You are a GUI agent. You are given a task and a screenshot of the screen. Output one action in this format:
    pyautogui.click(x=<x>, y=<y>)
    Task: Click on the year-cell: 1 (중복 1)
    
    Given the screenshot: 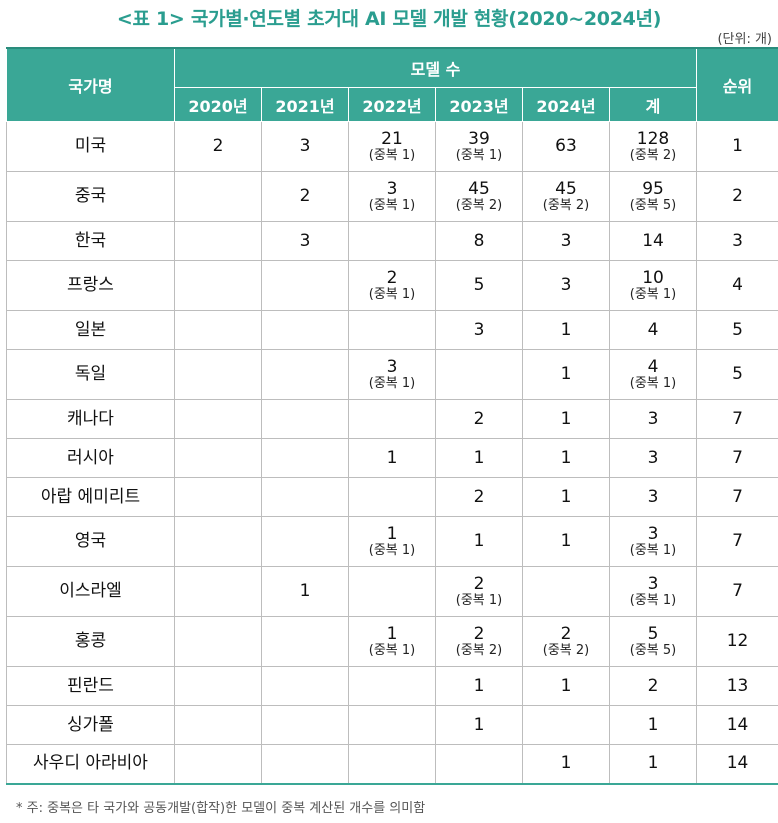 What is the action you would take?
    pyautogui.click(x=392, y=541)
    